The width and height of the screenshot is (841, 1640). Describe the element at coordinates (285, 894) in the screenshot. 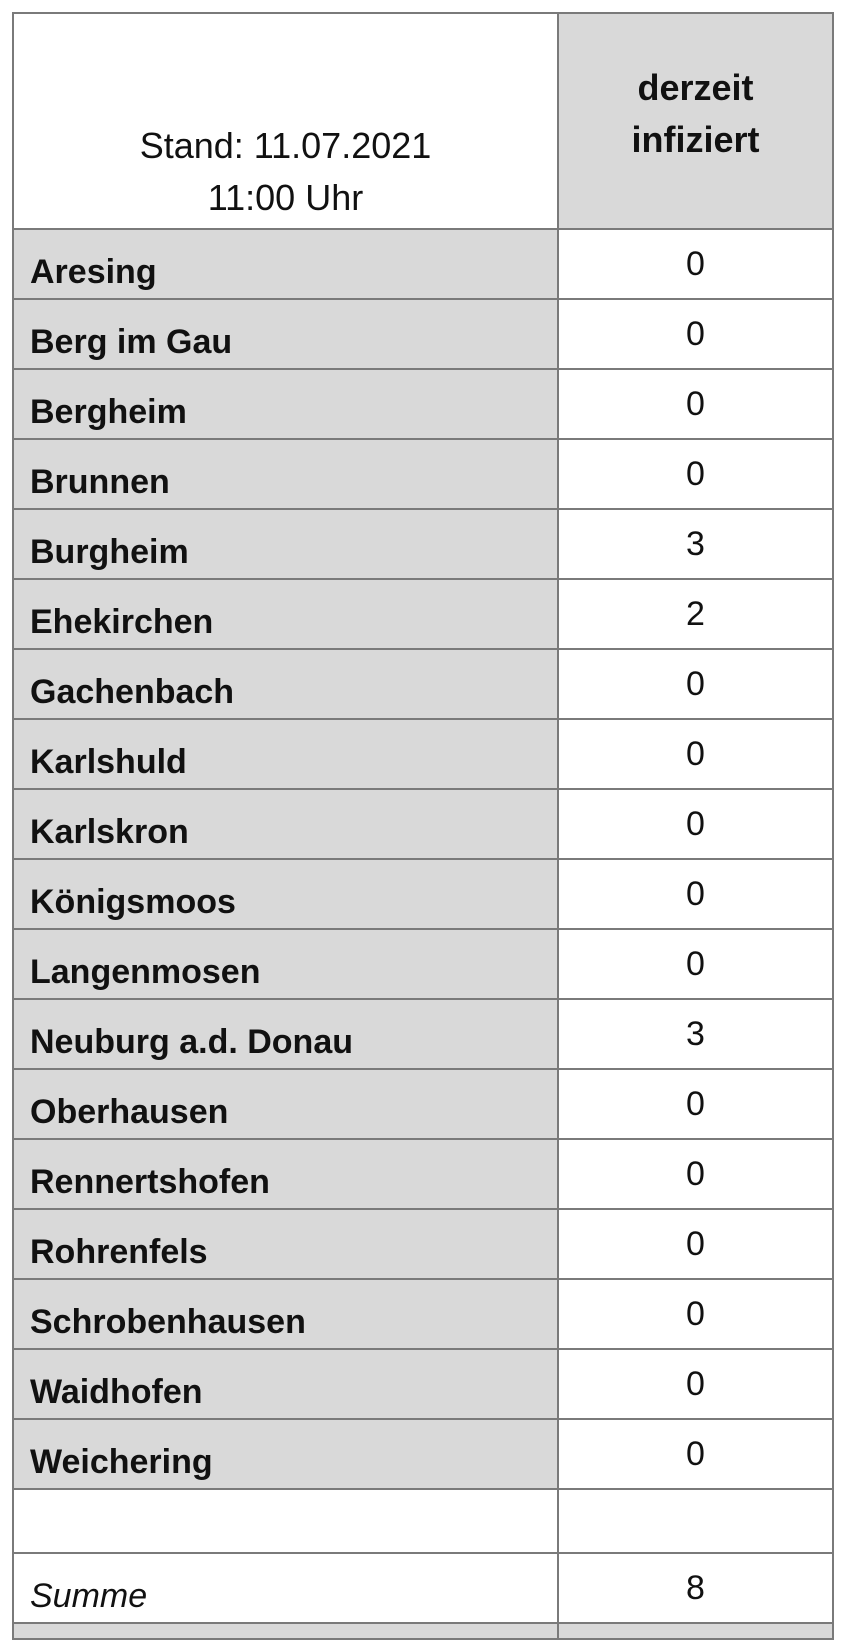

I see `municipality-name: Königsmoos` at that location.